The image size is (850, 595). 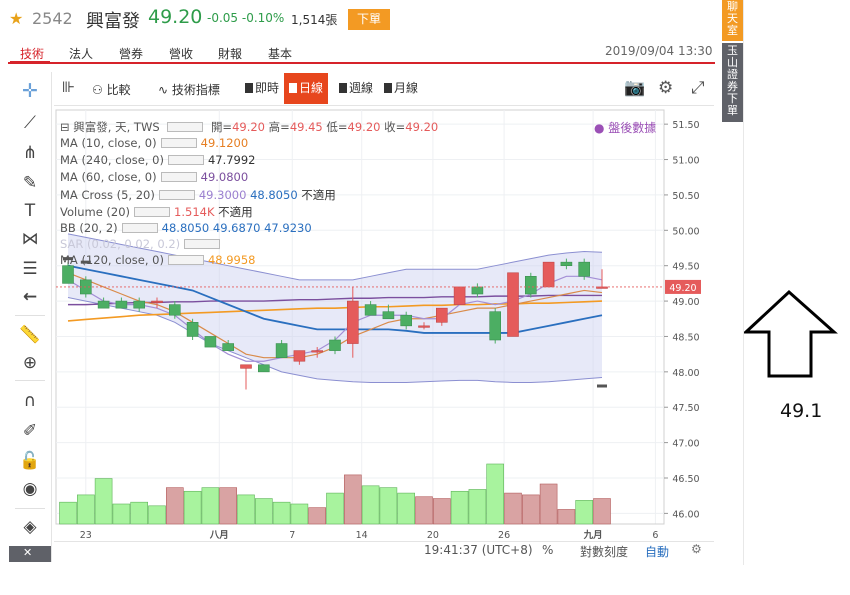 What do you see at coordinates (548, 550) in the screenshot?
I see `percent-toggle: %` at bounding box center [548, 550].